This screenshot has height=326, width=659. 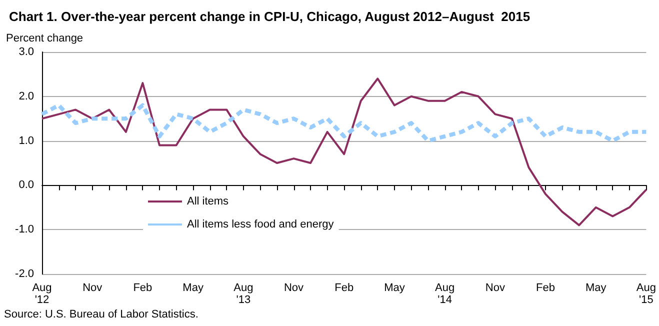 I want to click on y-tick-label: 1.0, so click(x=26, y=140).